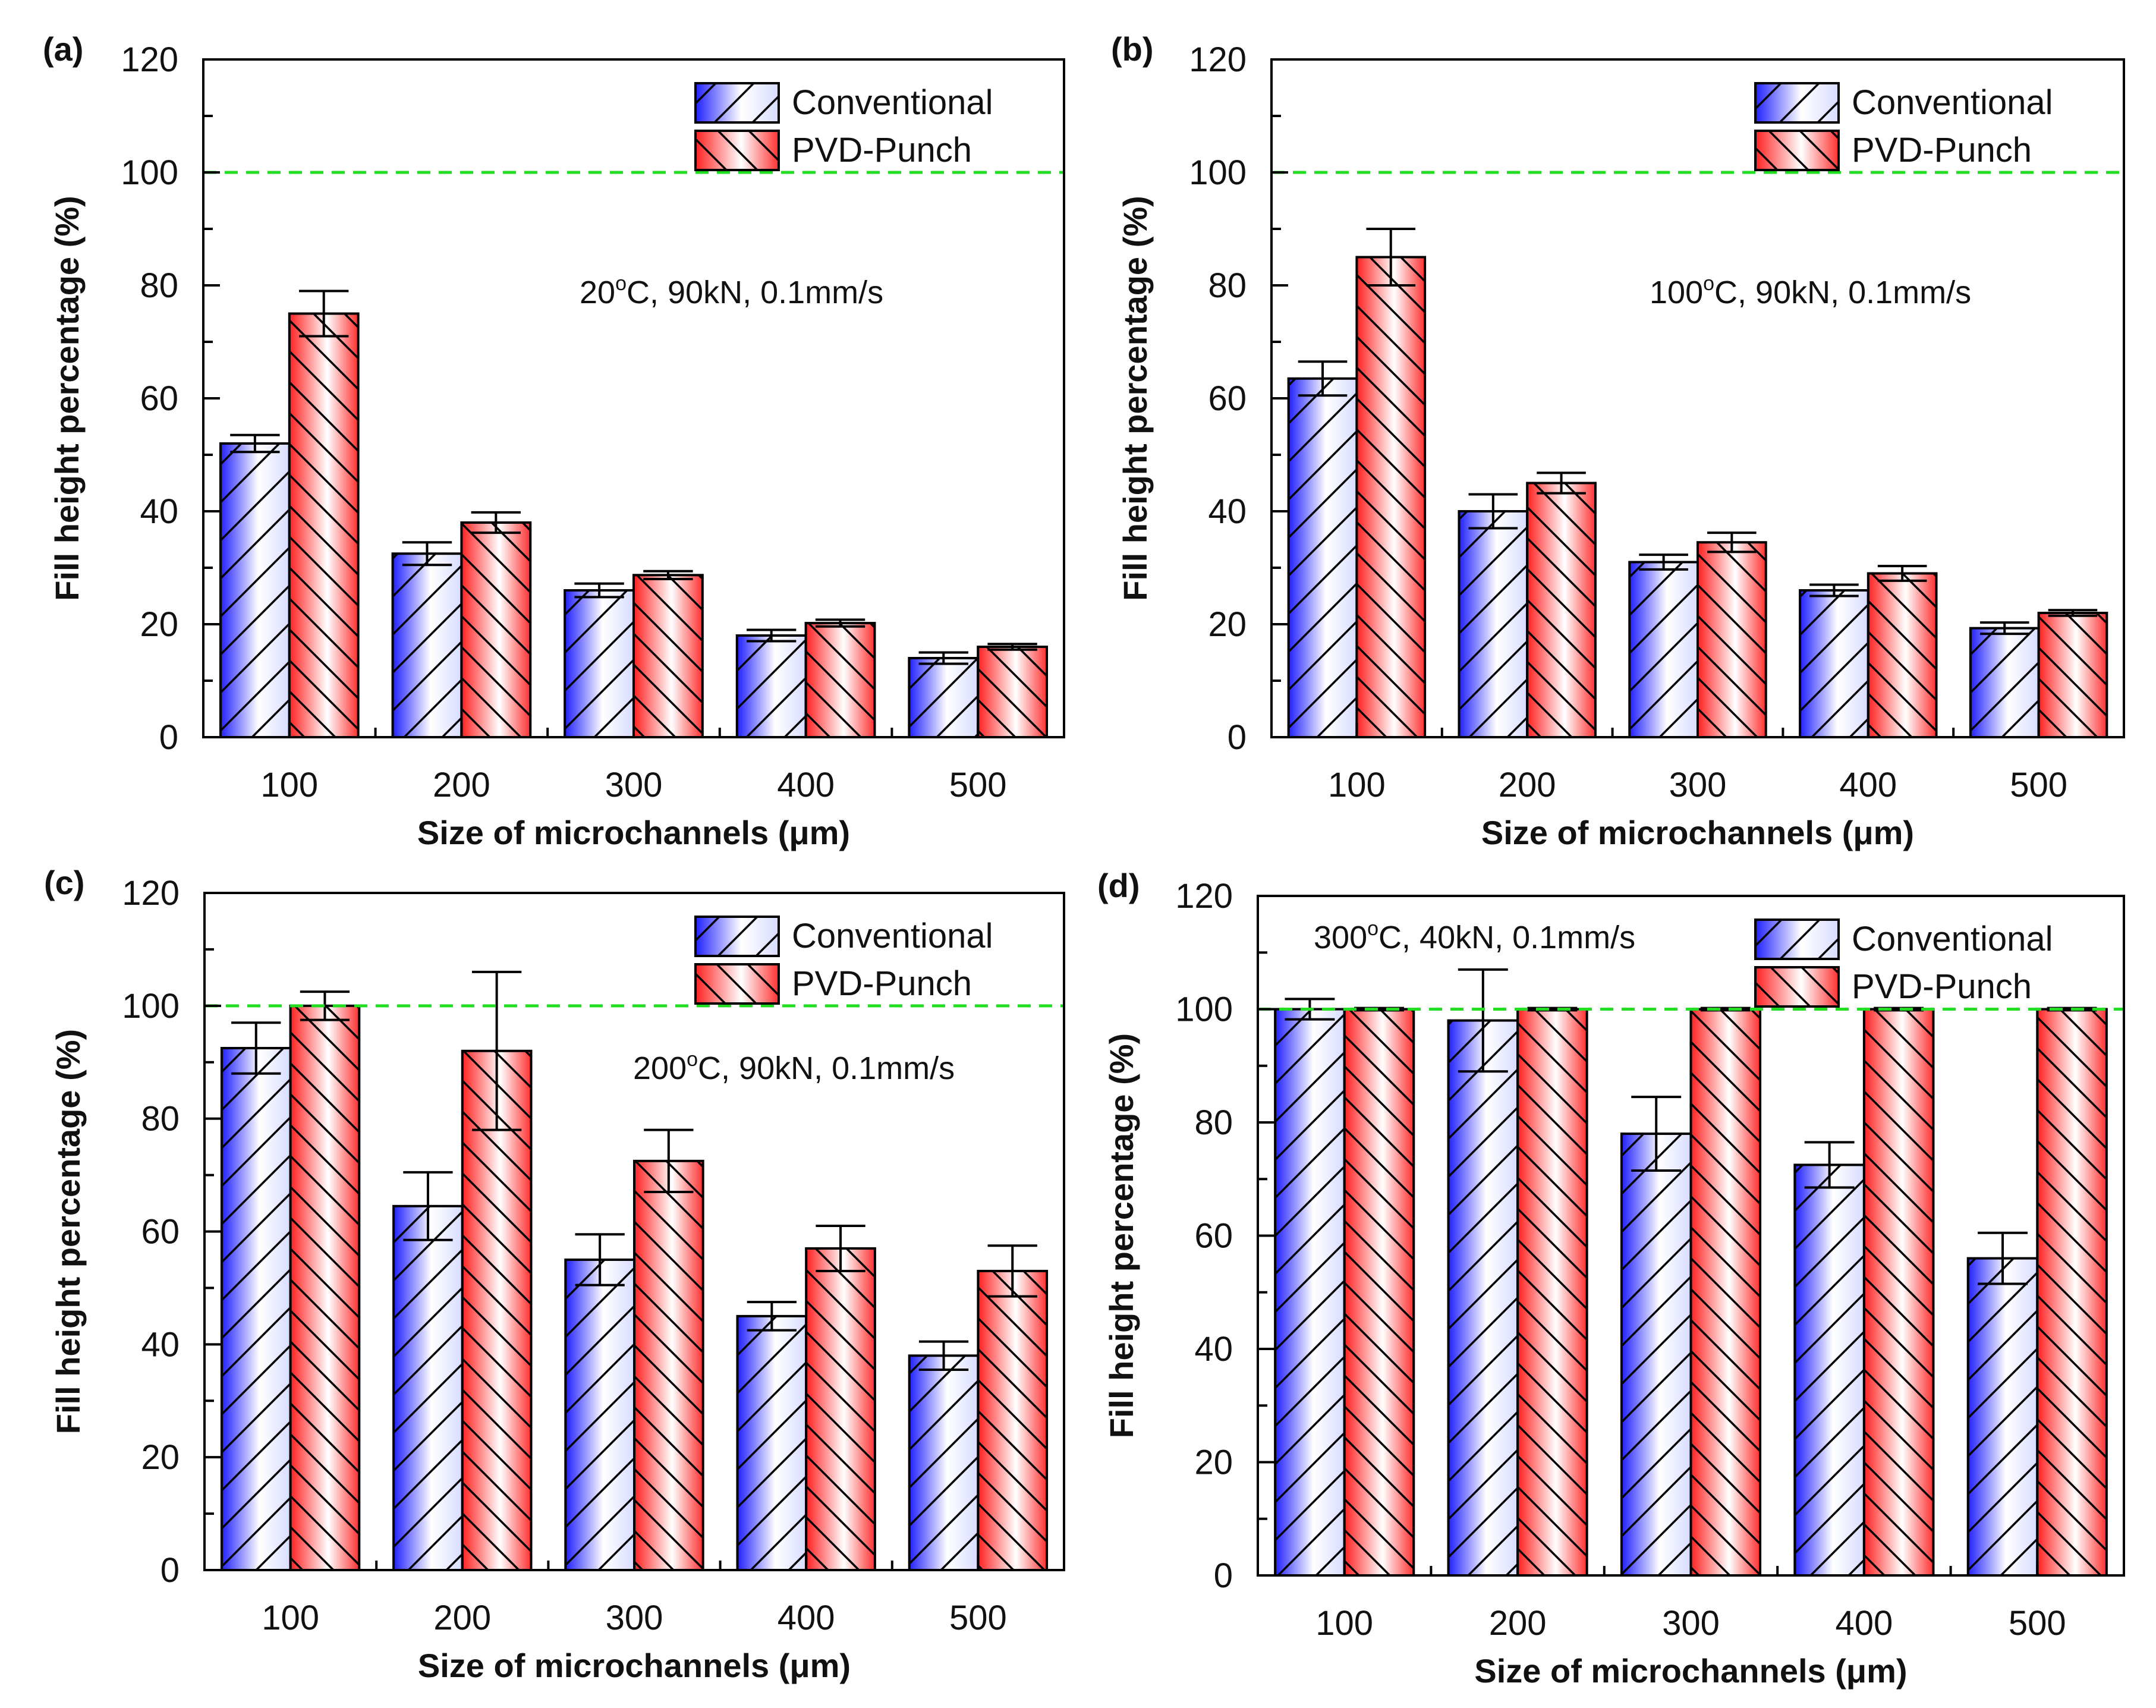 Image resolution: width=2156 pixels, height=1708 pixels. What do you see at coordinates (1697, 832) in the screenshot?
I see `x-axis-title: Size of microchannels (μm)` at bounding box center [1697, 832].